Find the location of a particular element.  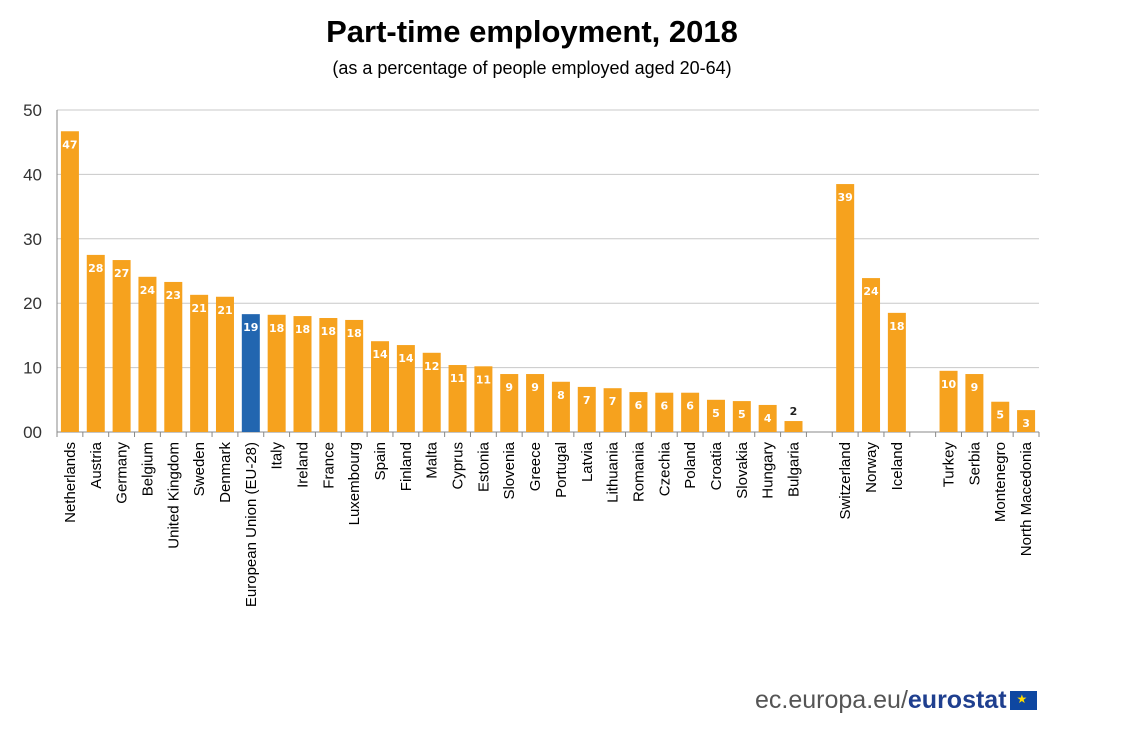

x-tick-label: Belgium is located at coordinates (147, 469).